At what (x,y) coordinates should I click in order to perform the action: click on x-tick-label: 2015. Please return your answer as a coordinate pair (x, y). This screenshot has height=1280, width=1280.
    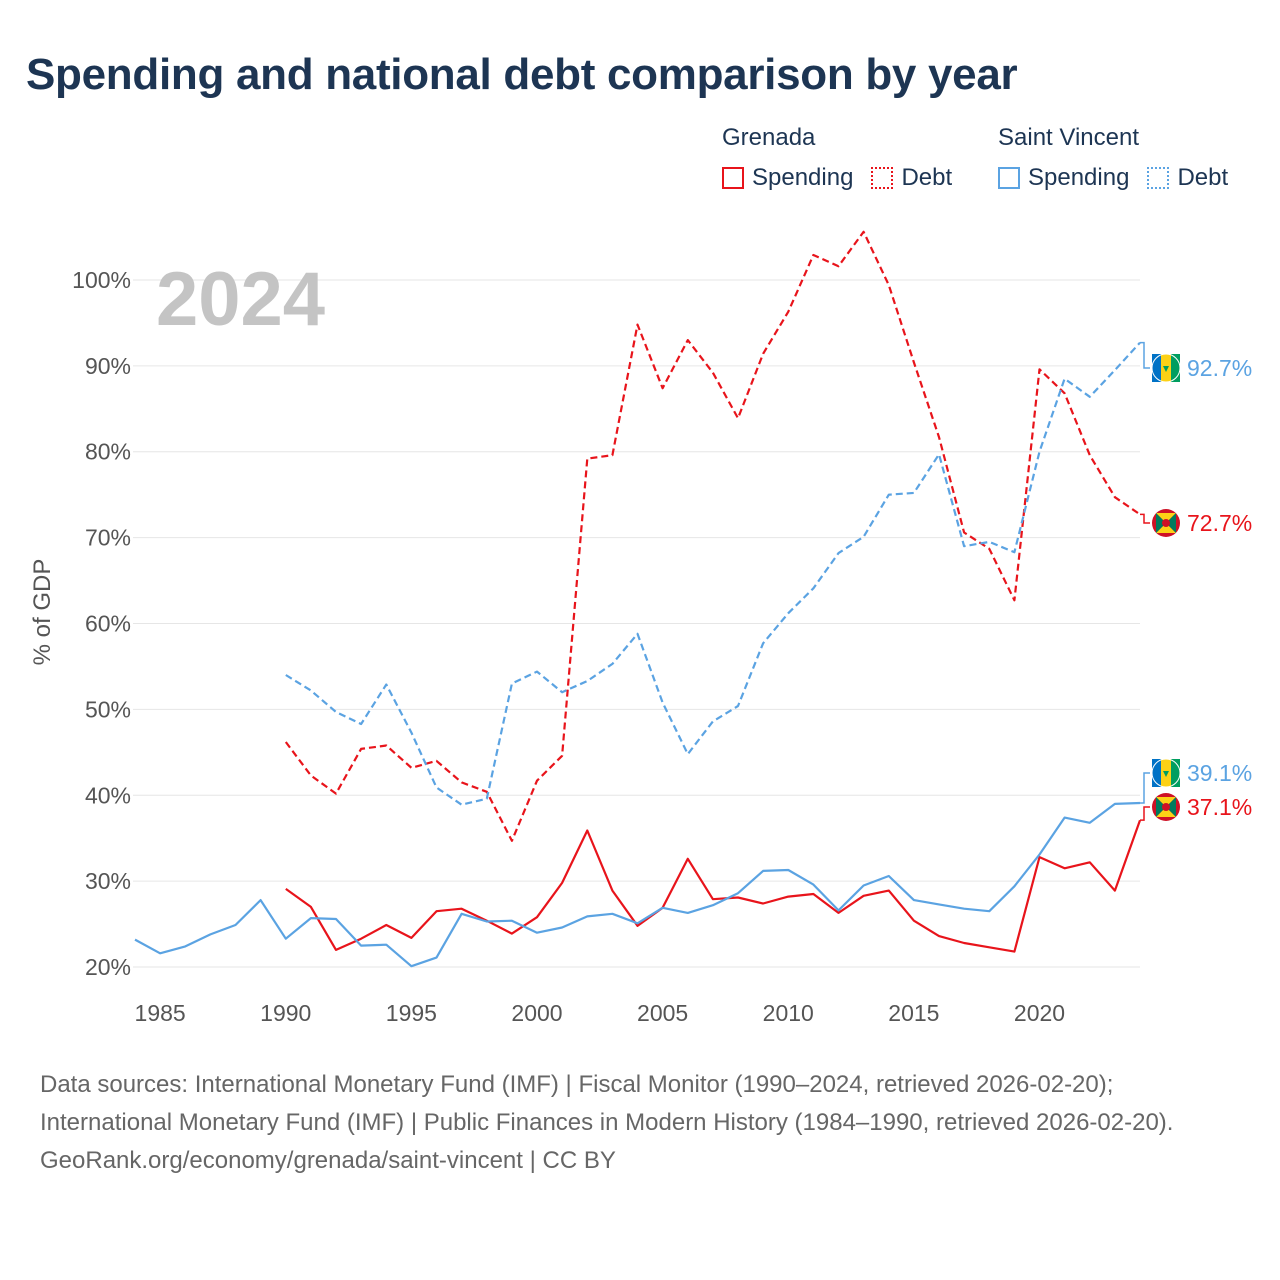
    Looking at the image, I should click on (913, 1013).